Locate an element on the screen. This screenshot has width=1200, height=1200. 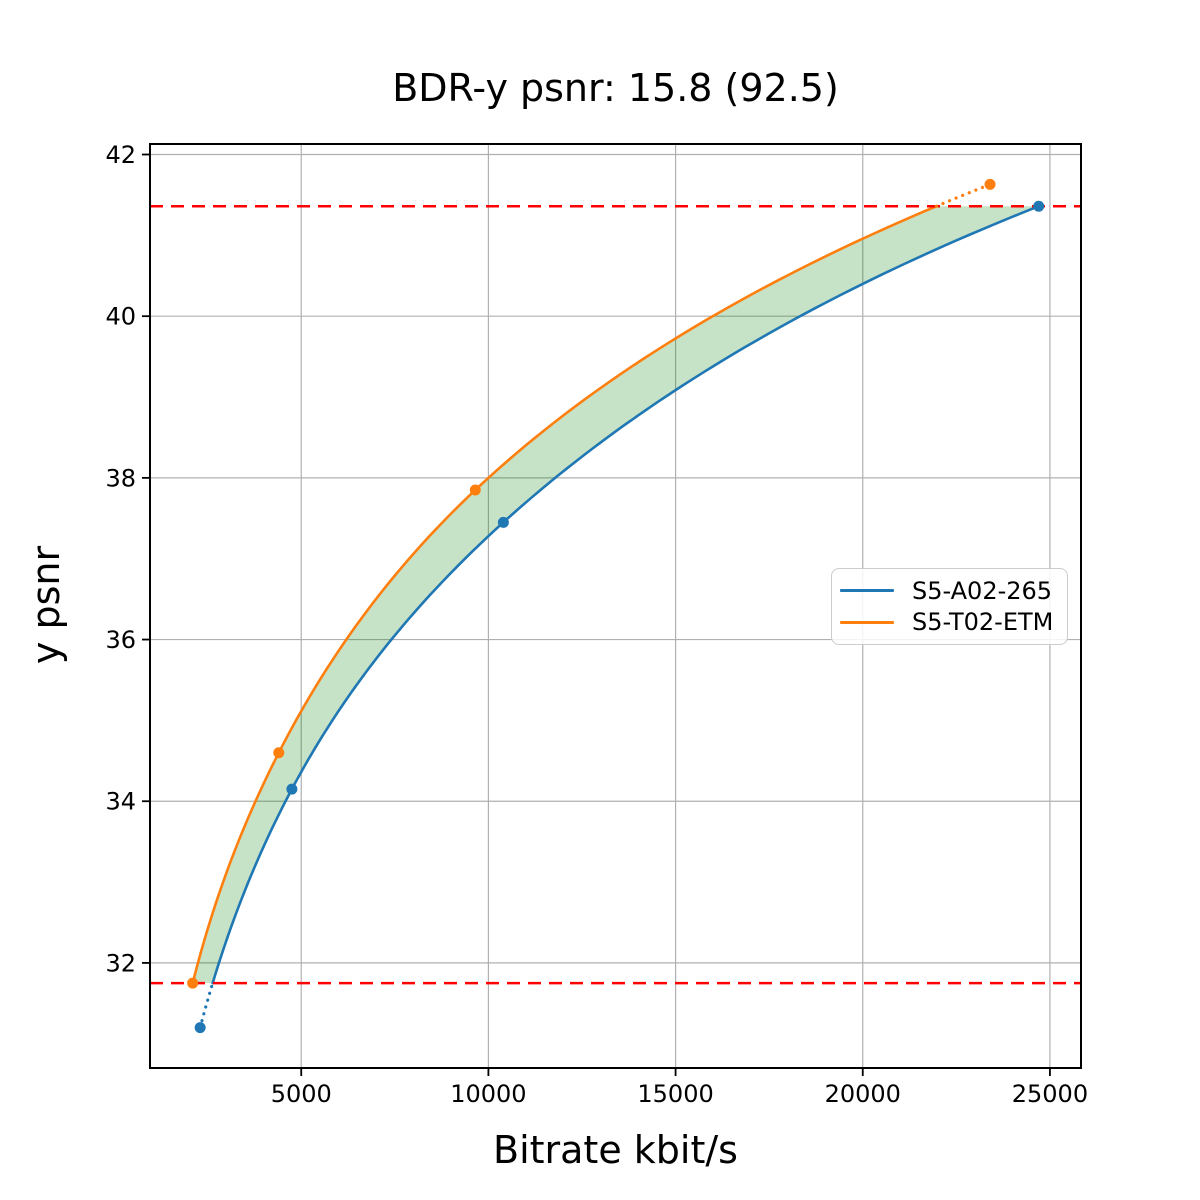
y-tick-label: 34 is located at coordinates (120, 802).